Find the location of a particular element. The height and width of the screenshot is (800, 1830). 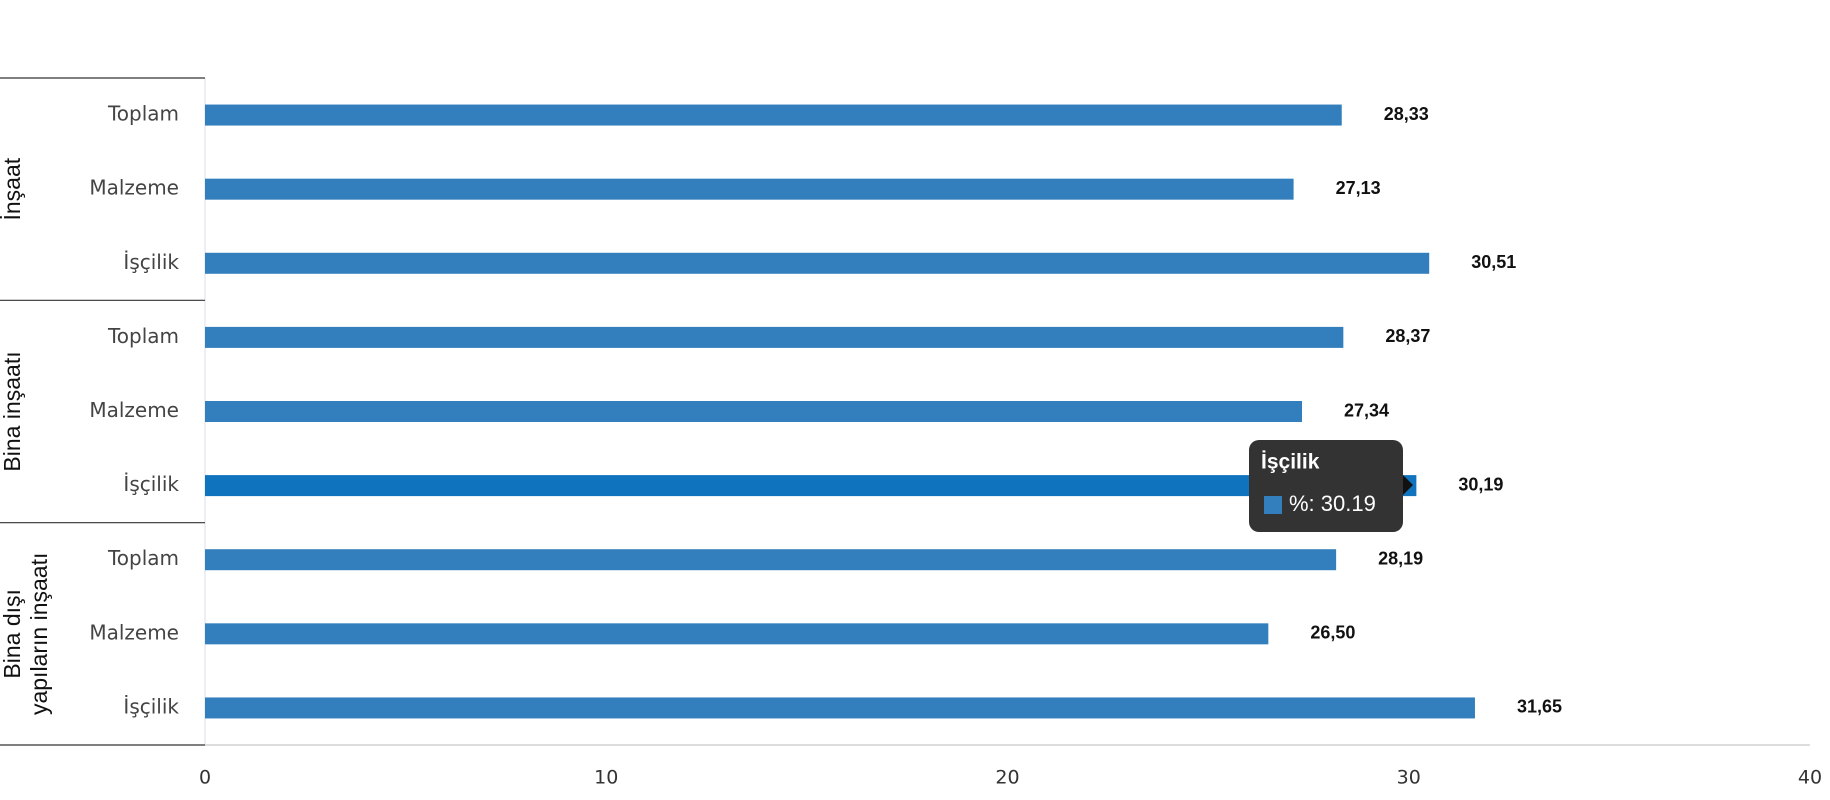

data-label: 27,13 is located at coordinates (1358, 188).